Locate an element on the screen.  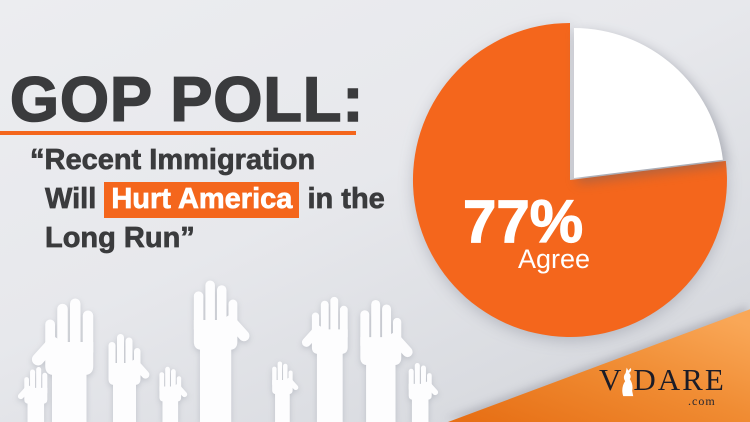
quote-line-1: “Recent Immigration is located at coordinates (173, 160).